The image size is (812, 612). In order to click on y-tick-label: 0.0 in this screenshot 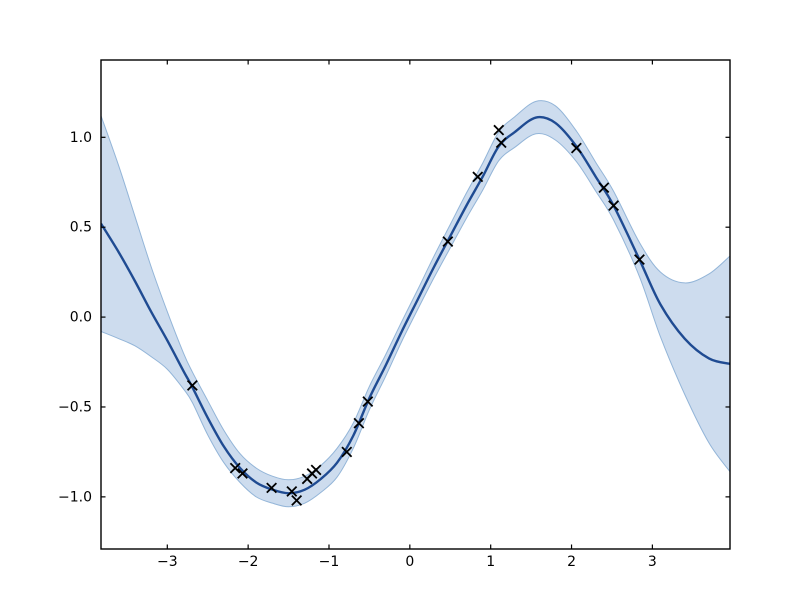, I will do `click(81, 318)`.